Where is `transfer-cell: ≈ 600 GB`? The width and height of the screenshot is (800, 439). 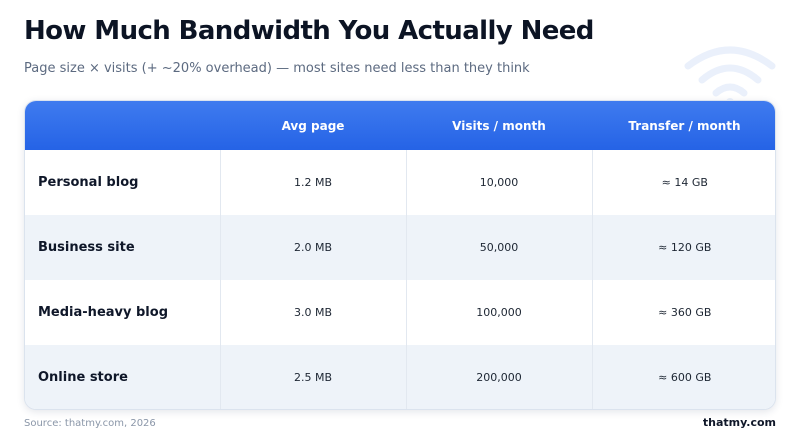 transfer-cell: ≈ 600 GB is located at coordinates (685, 377).